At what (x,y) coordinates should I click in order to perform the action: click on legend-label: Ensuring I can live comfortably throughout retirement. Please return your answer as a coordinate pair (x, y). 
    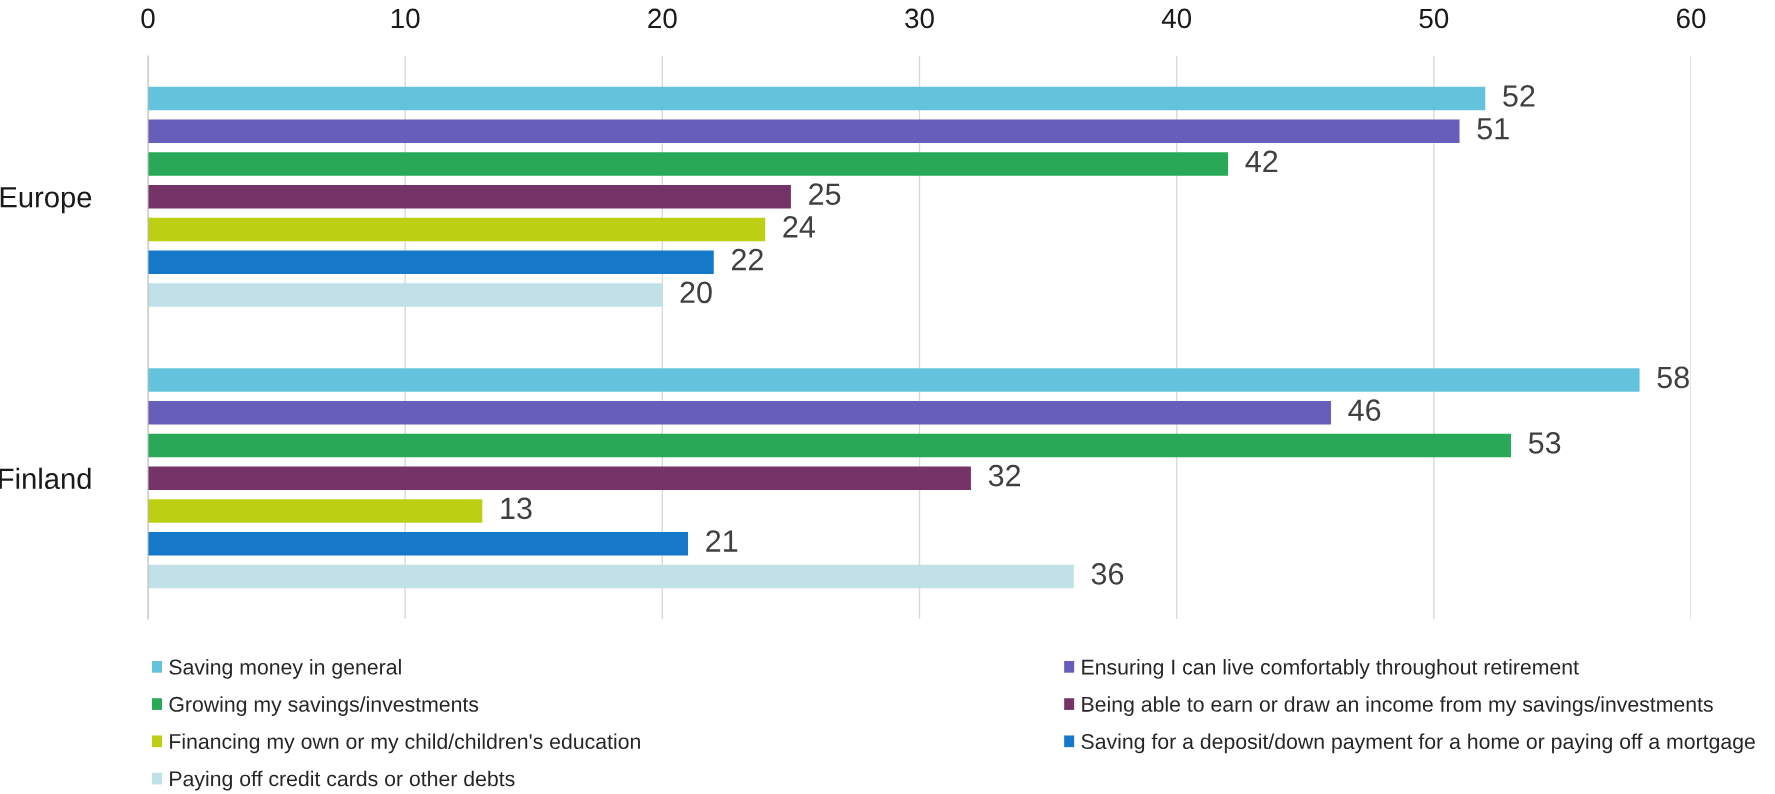
    Looking at the image, I should click on (1330, 669).